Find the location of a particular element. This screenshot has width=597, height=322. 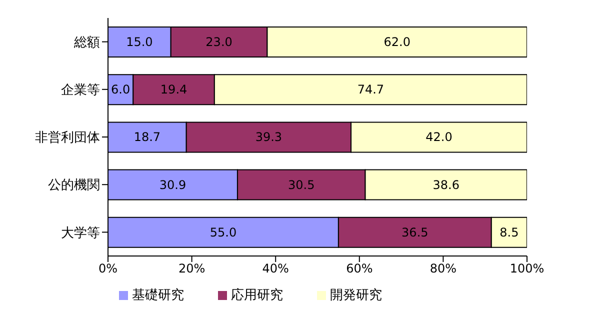

data-label: 30.9 is located at coordinates (172, 185).